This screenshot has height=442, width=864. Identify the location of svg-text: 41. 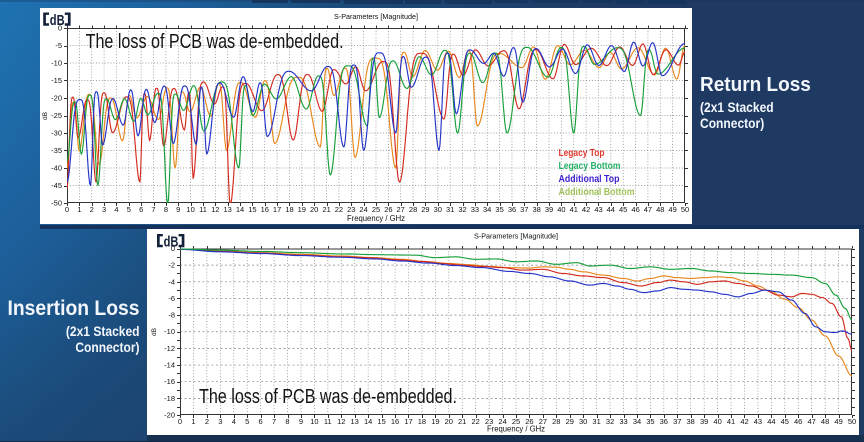
(574, 209).